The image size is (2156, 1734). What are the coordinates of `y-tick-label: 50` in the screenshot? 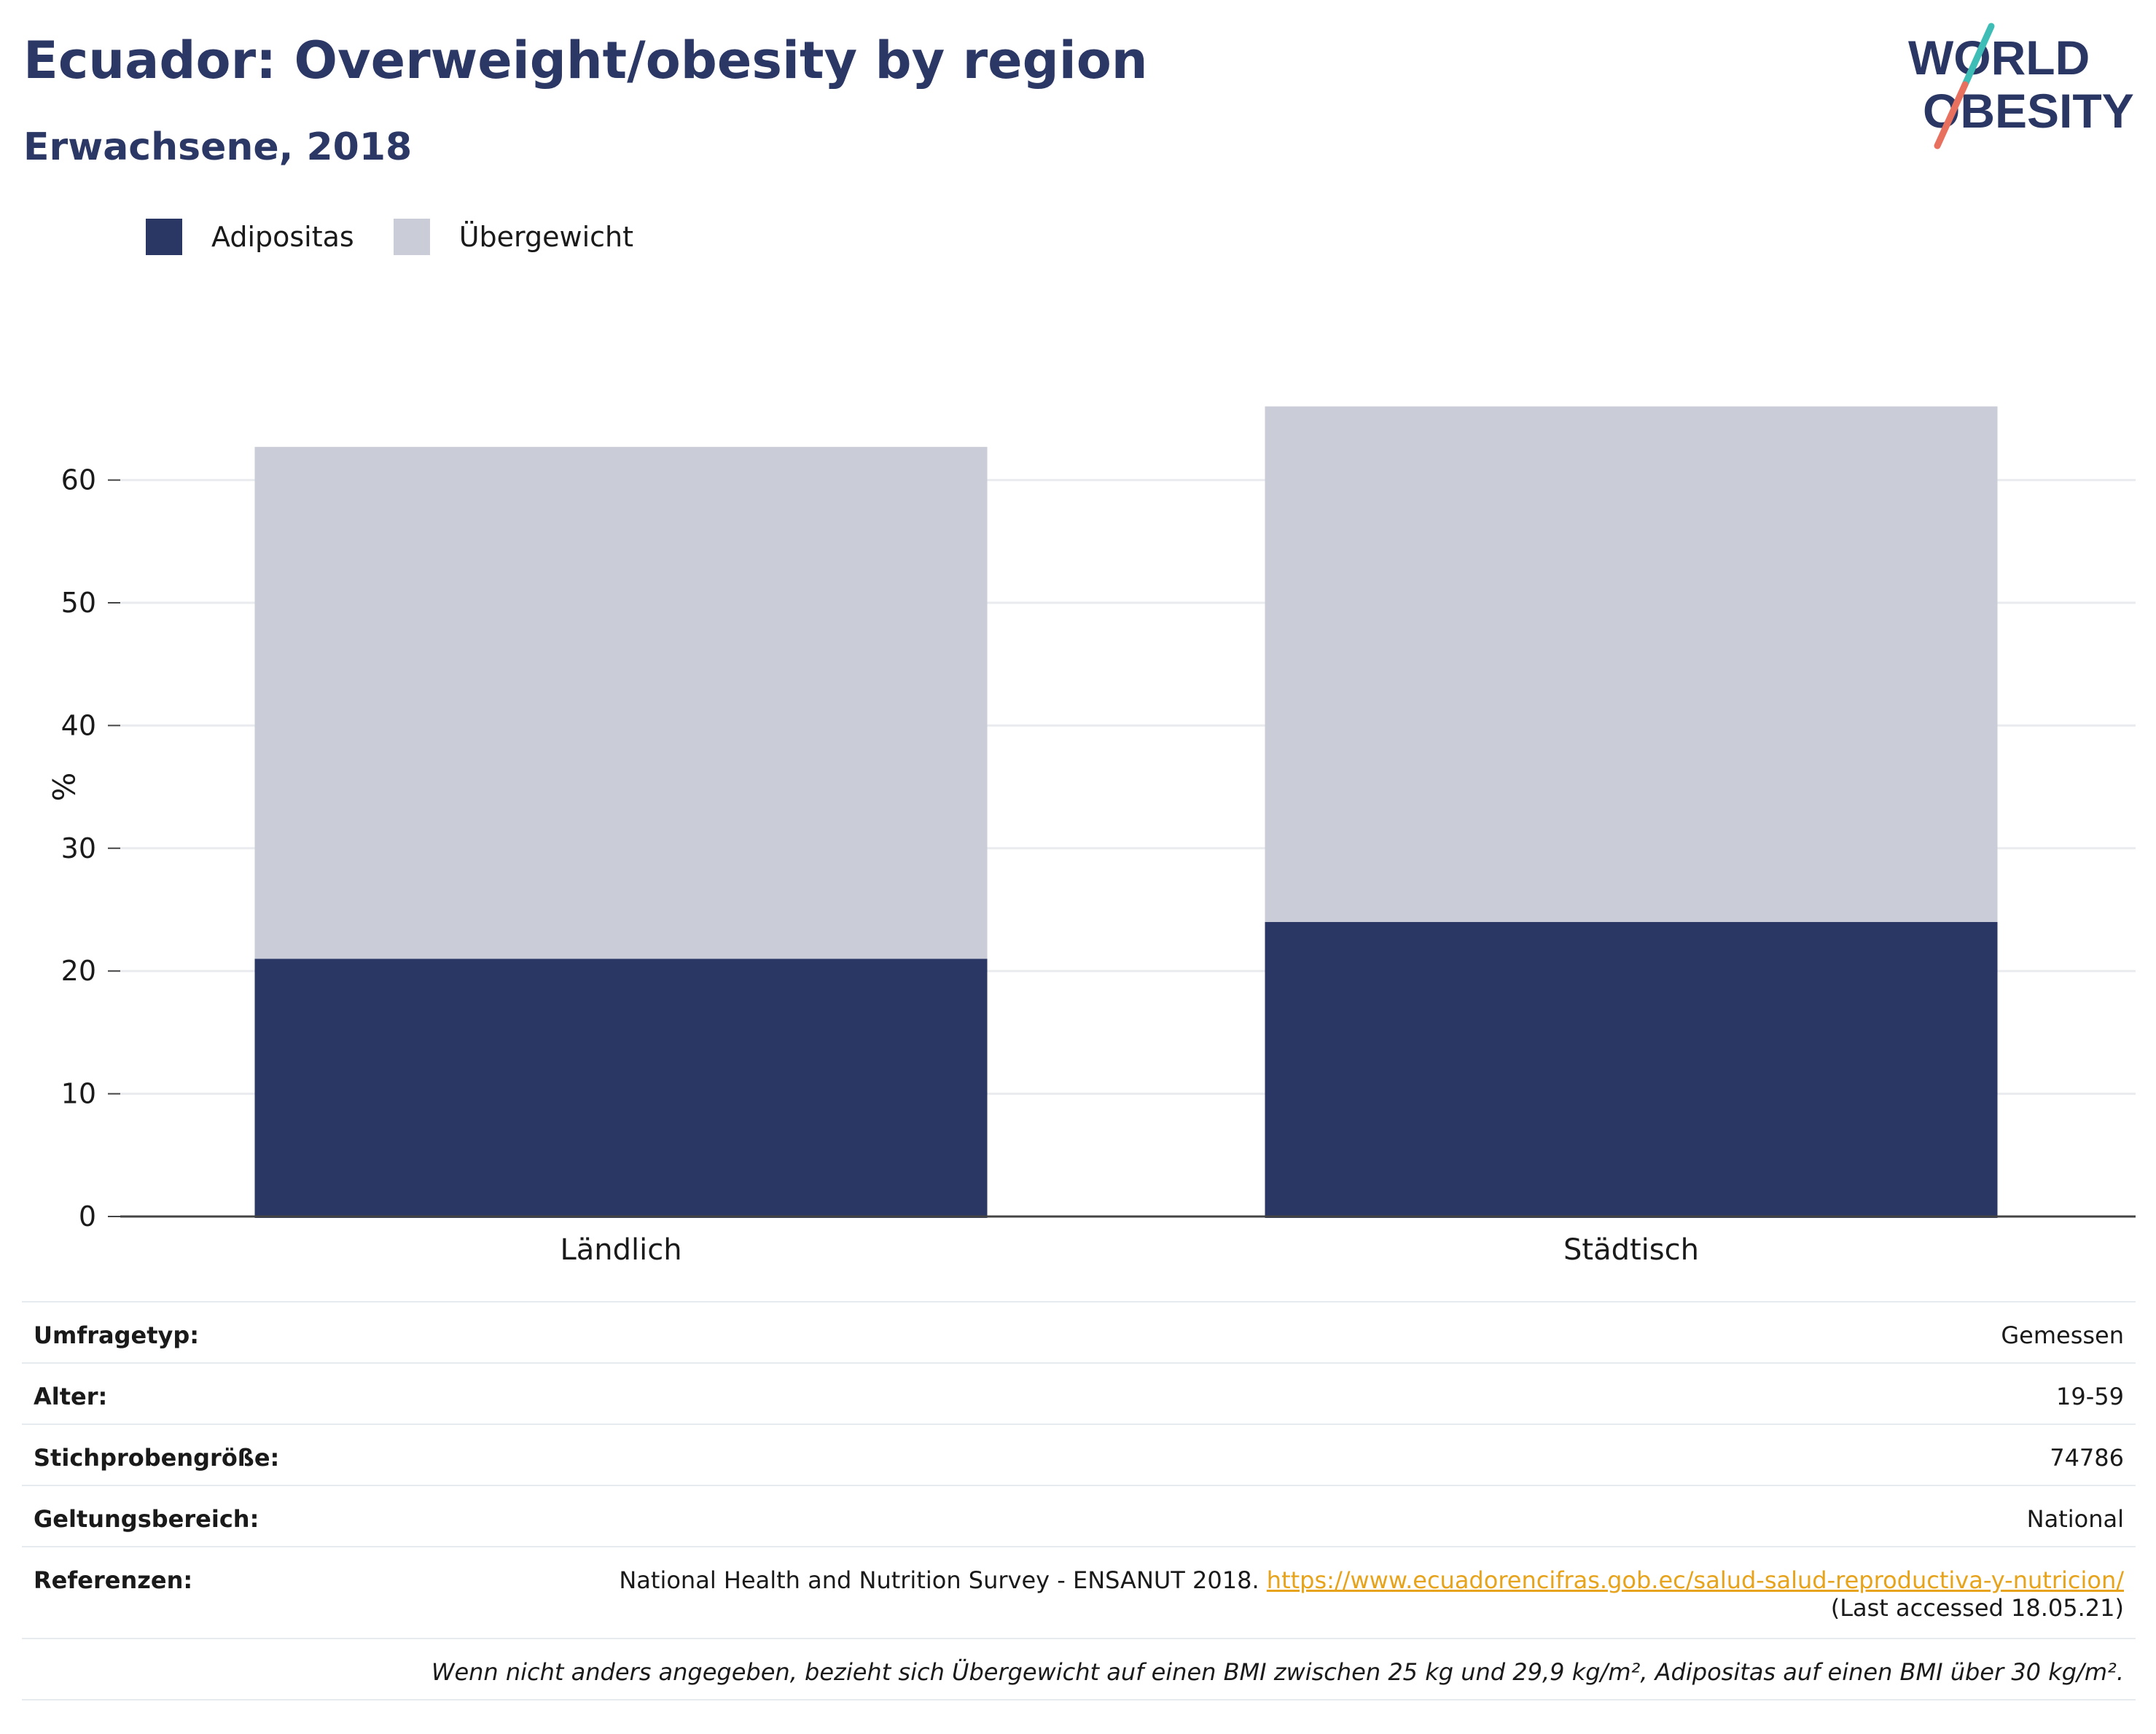 It's located at (79, 603).